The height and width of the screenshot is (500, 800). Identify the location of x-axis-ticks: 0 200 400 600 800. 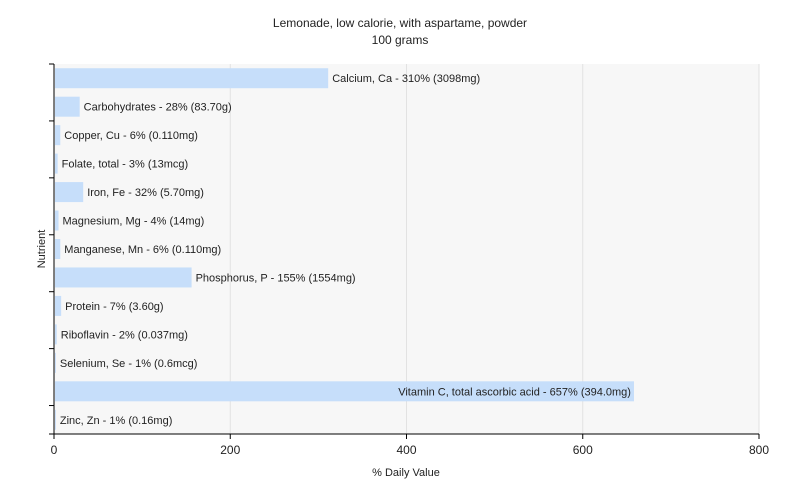
(410, 445).